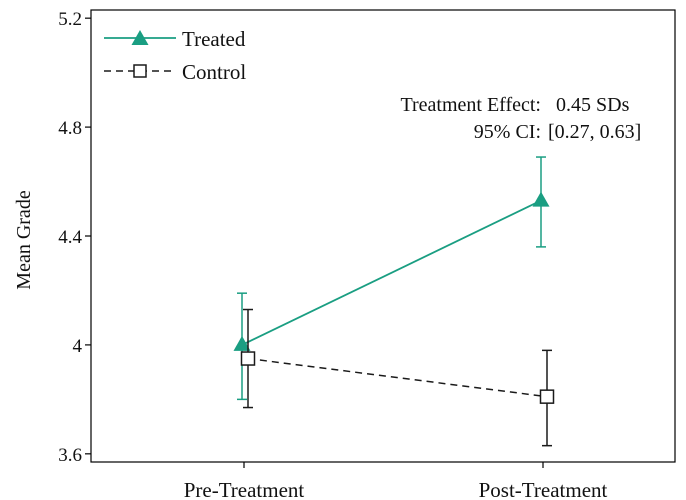 Image resolution: width=686 pixels, height=500 pixels. Describe the element at coordinates (593, 105) in the screenshot. I see `treatment-effect-value: 0.45 SDs` at that location.